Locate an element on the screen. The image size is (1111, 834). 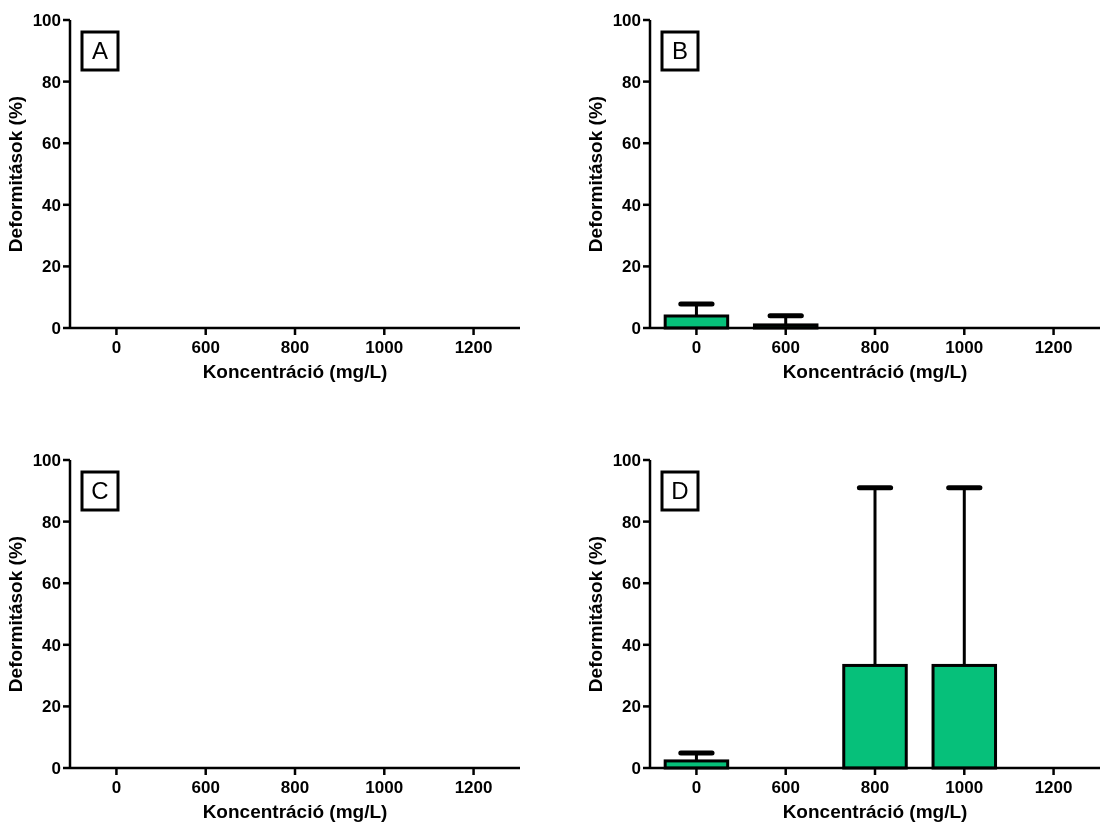
annotation: C is located at coordinates (100, 491).